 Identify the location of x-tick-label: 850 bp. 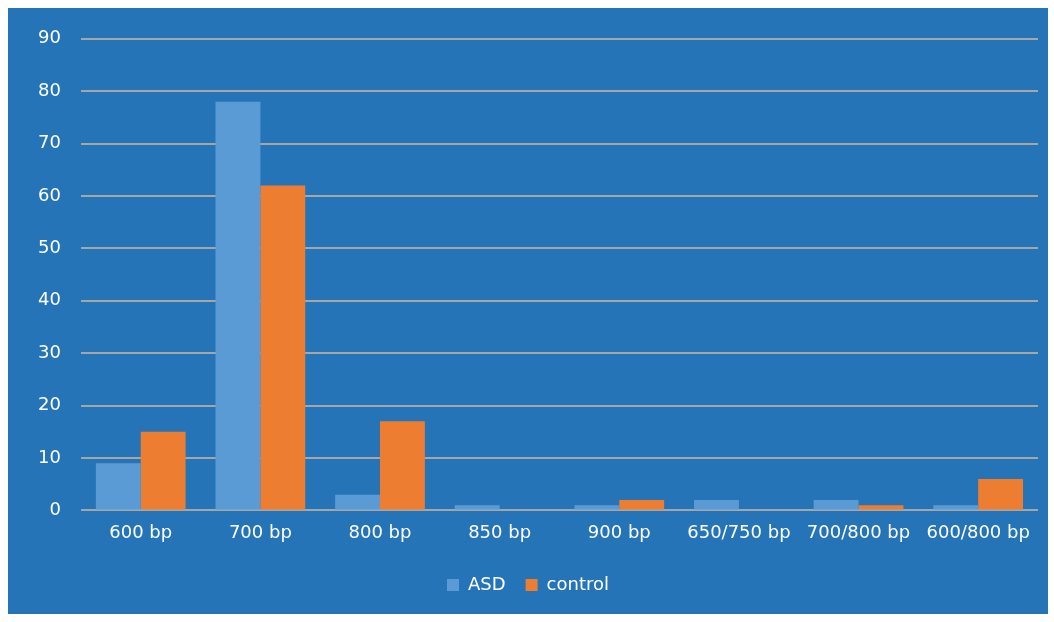
(500, 531).